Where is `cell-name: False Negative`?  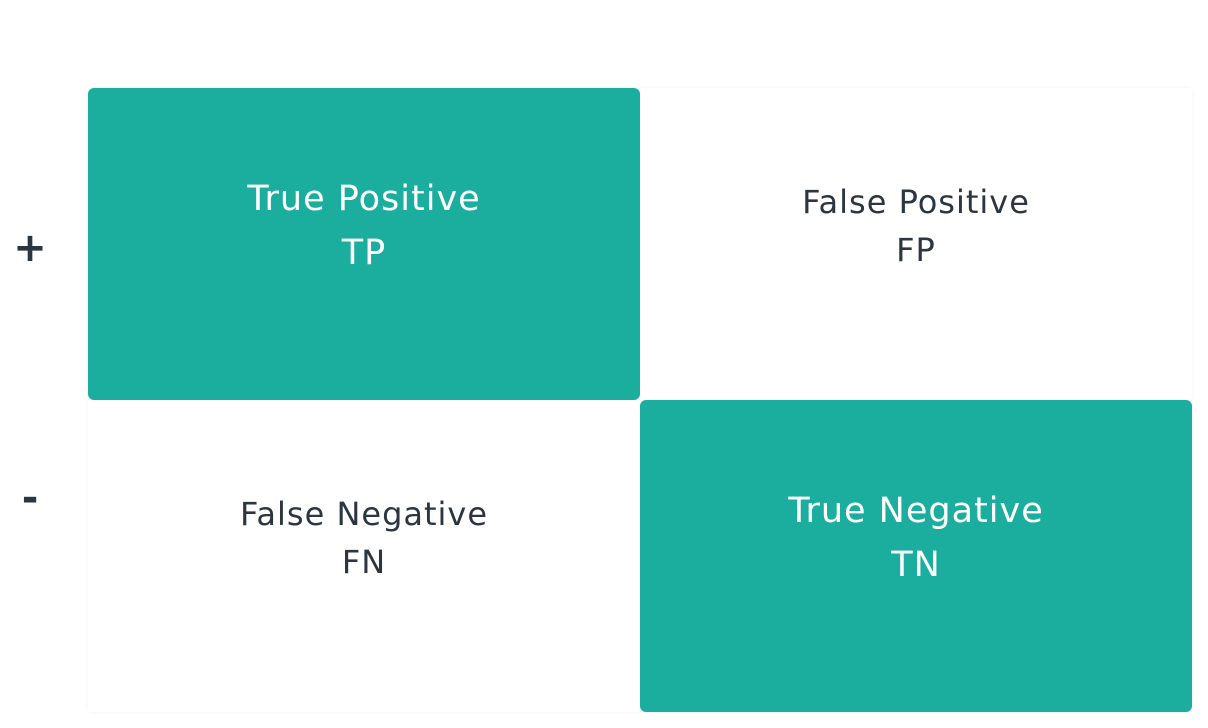 cell-name: False Negative is located at coordinates (364, 514).